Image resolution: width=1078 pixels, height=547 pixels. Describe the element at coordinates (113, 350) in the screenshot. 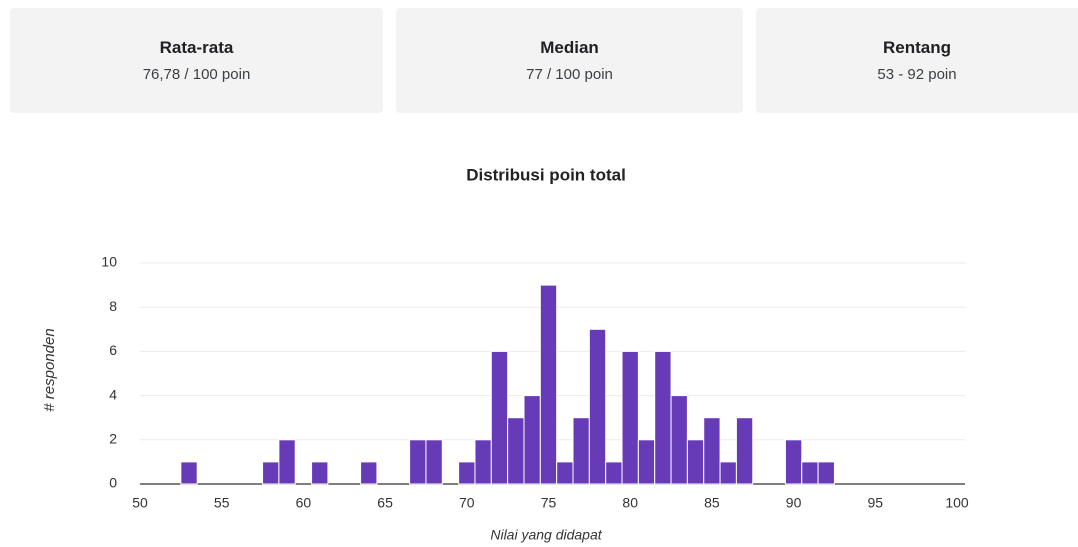

I see `y-tick-label: 6` at that location.